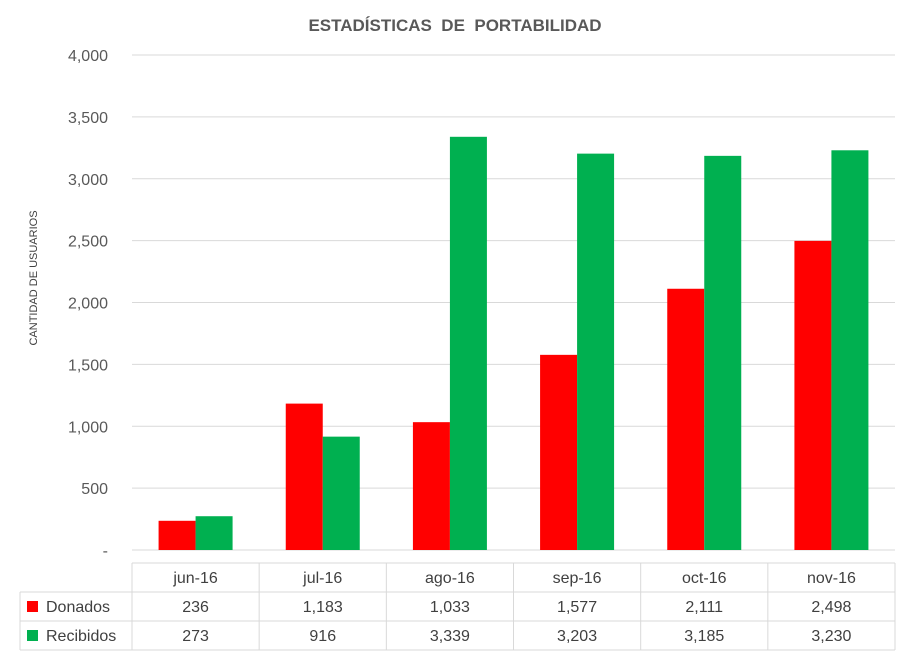 This screenshot has height=666, width=910. What do you see at coordinates (322, 636) in the screenshot?
I see `table-value-recibidos: 916` at bounding box center [322, 636].